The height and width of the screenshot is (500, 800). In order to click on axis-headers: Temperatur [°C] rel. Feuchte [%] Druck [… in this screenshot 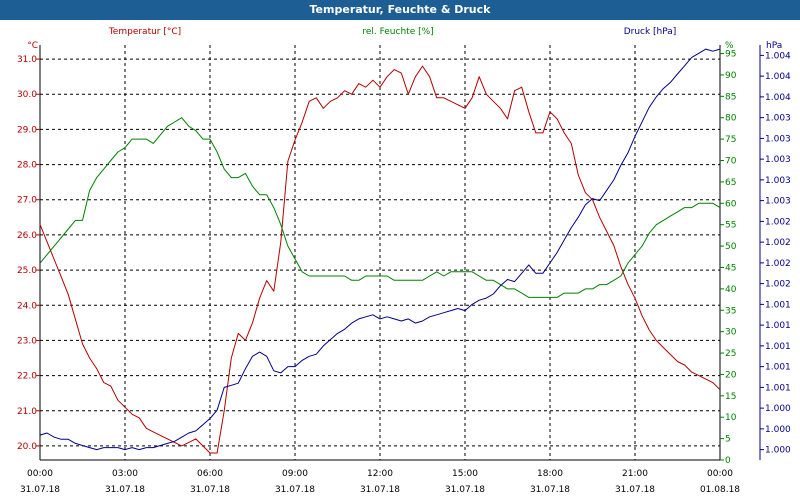, I will do `click(404, 39)`.